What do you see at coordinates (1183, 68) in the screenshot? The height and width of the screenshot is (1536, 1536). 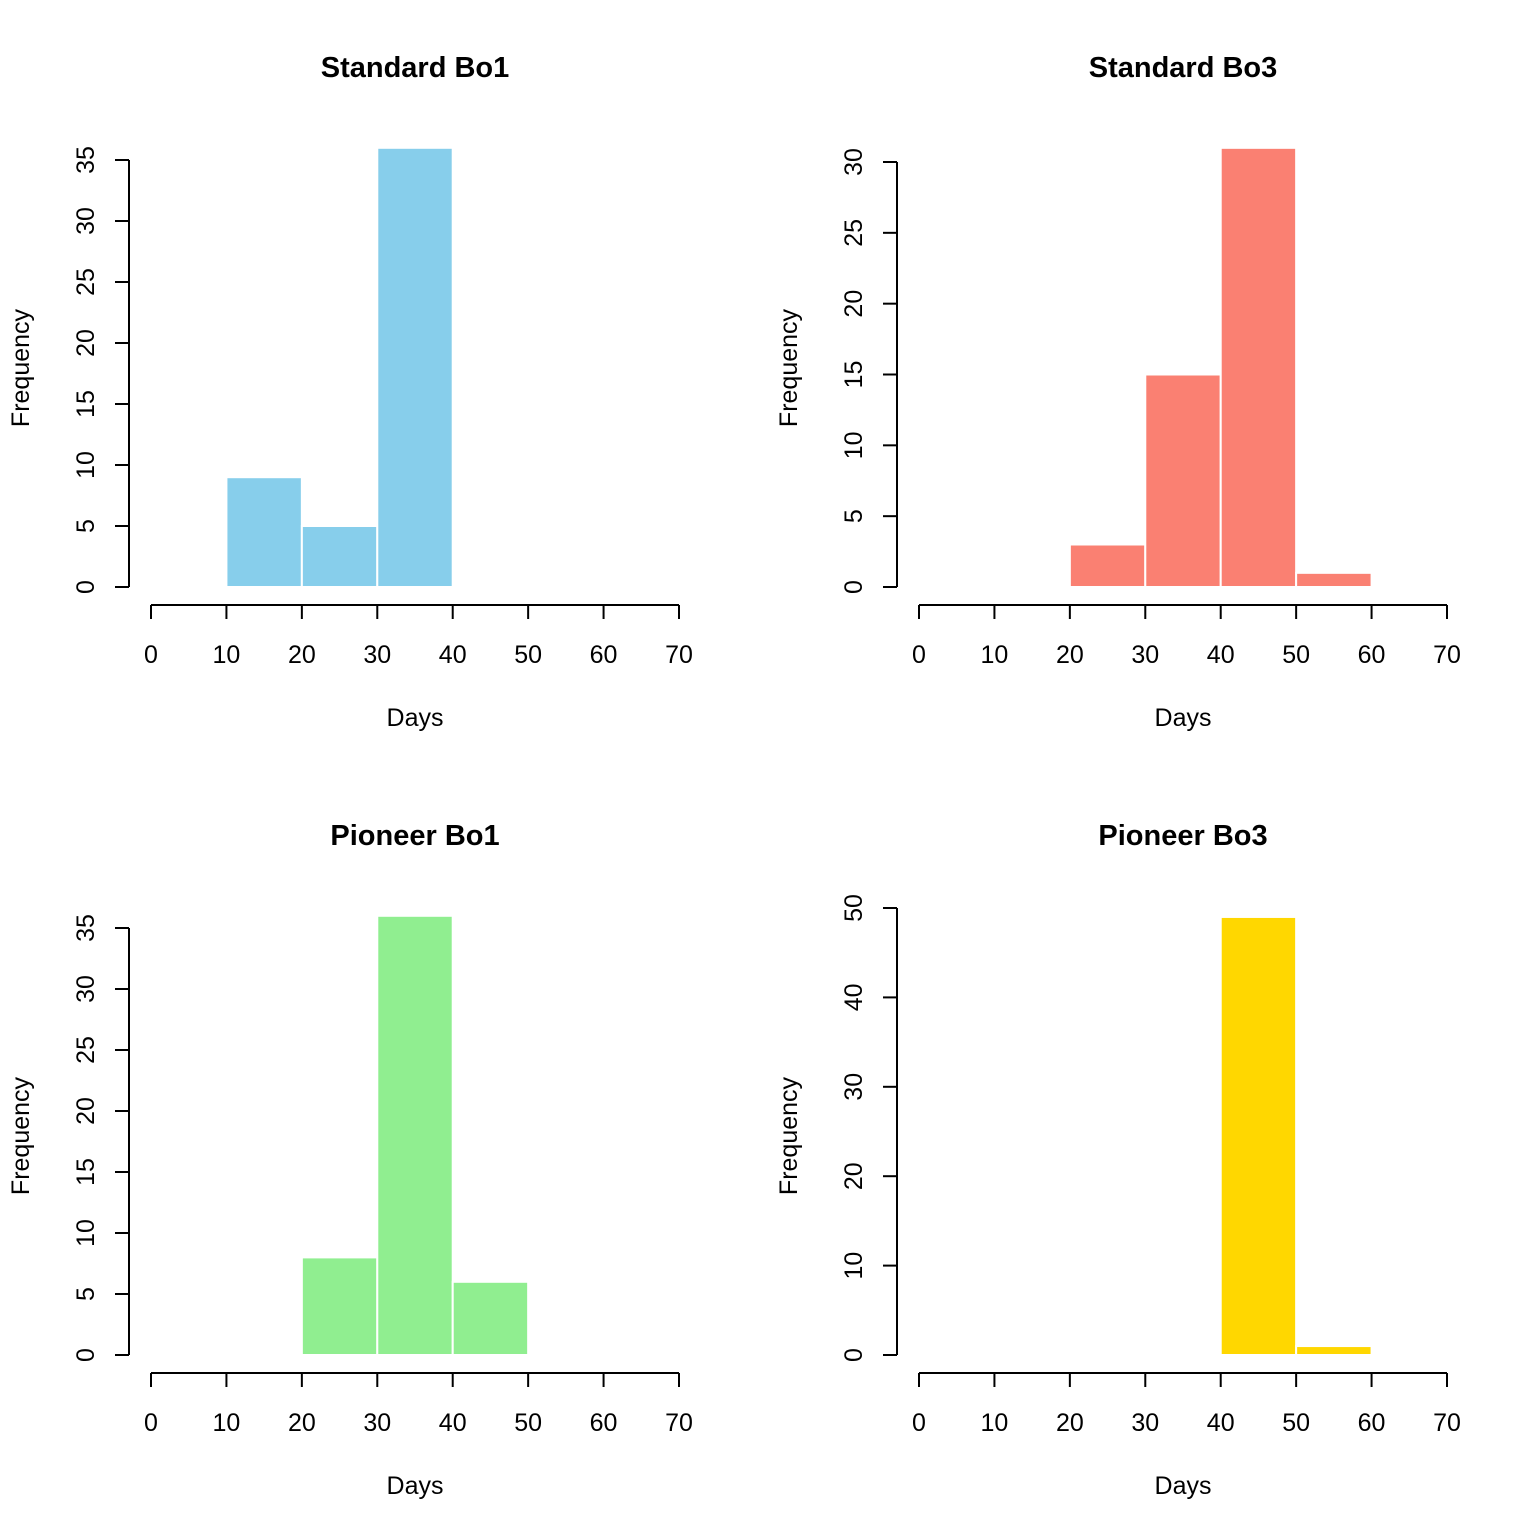 I see `panel-title: Standard Bo3` at bounding box center [1183, 68].